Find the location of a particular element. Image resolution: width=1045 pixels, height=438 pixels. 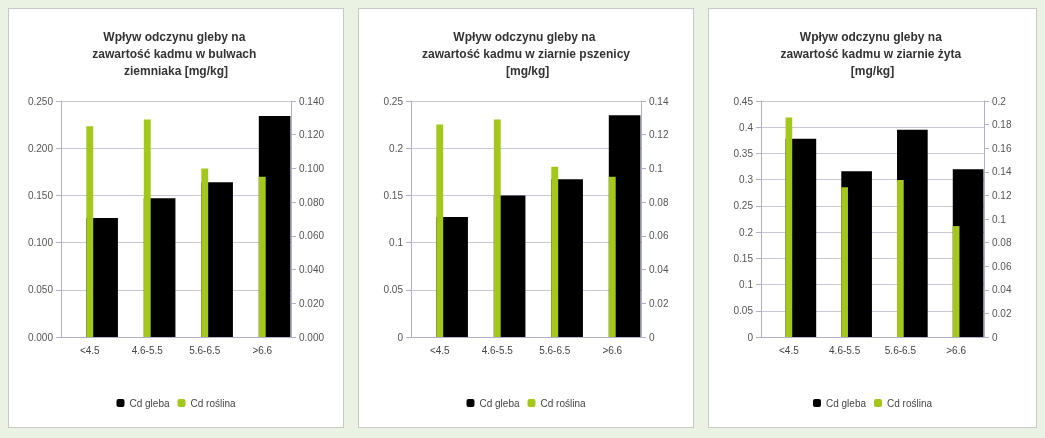

y2-tick-label: 0.000 is located at coordinates (312, 337).